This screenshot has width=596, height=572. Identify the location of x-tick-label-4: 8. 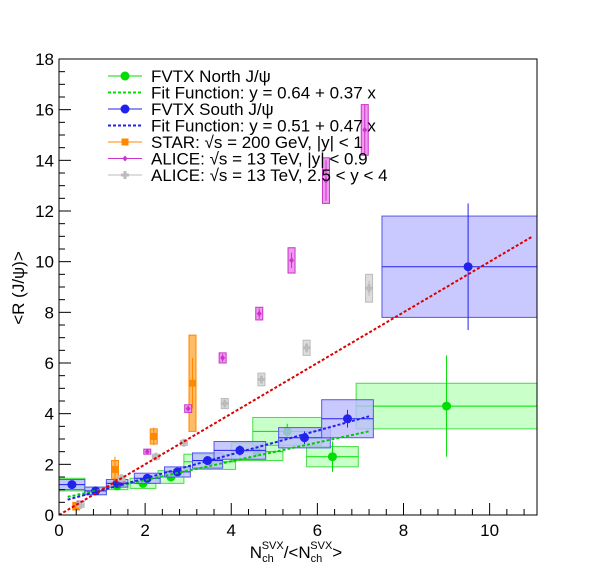
(403, 530).